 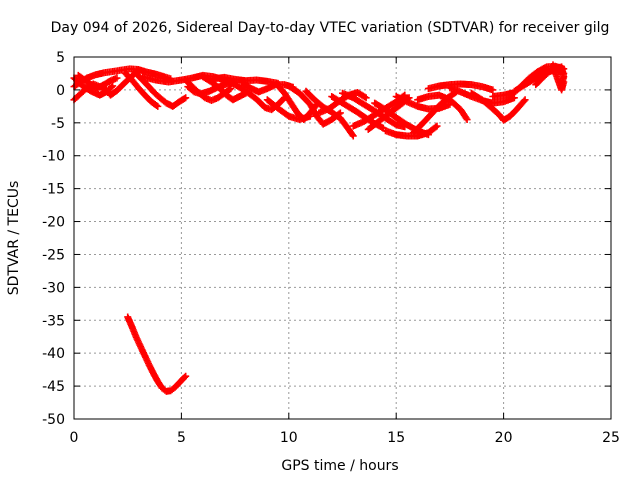 I want to click on y-tick-label: -20, so click(x=53, y=223).